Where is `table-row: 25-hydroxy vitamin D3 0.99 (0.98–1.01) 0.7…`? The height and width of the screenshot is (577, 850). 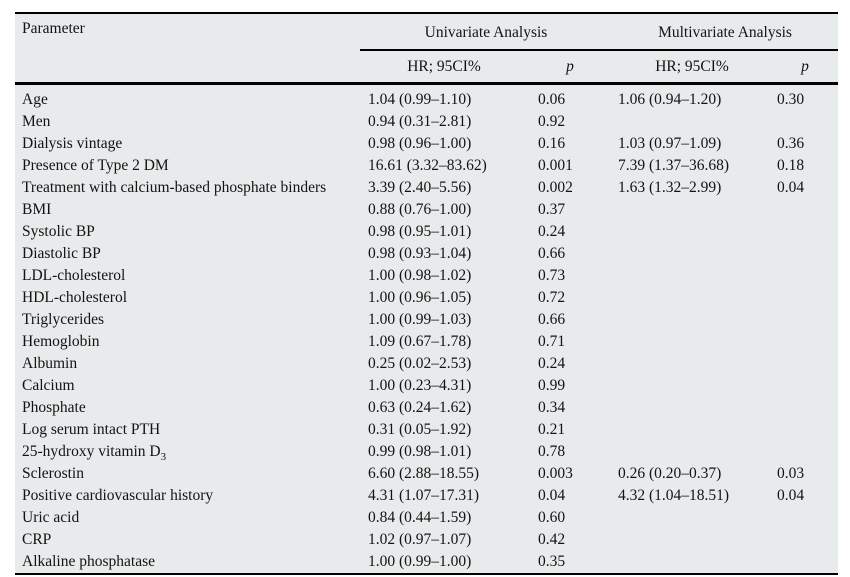
table-row: 25-hydroxy vitamin D3 0.99 (0.98–1.01) 0.7… is located at coordinates (426, 452).